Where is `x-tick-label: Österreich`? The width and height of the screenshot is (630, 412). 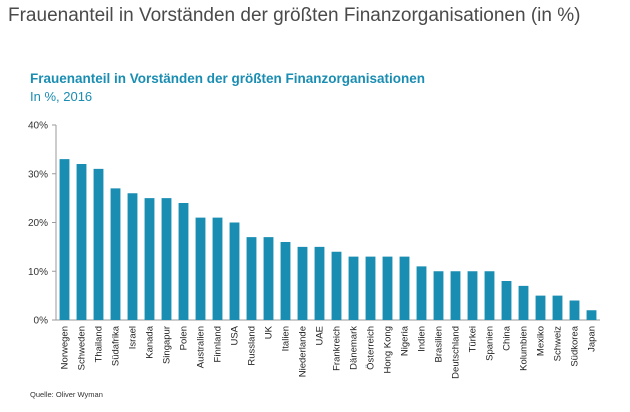 x-tick-label: Österreich is located at coordinates (371, 348).